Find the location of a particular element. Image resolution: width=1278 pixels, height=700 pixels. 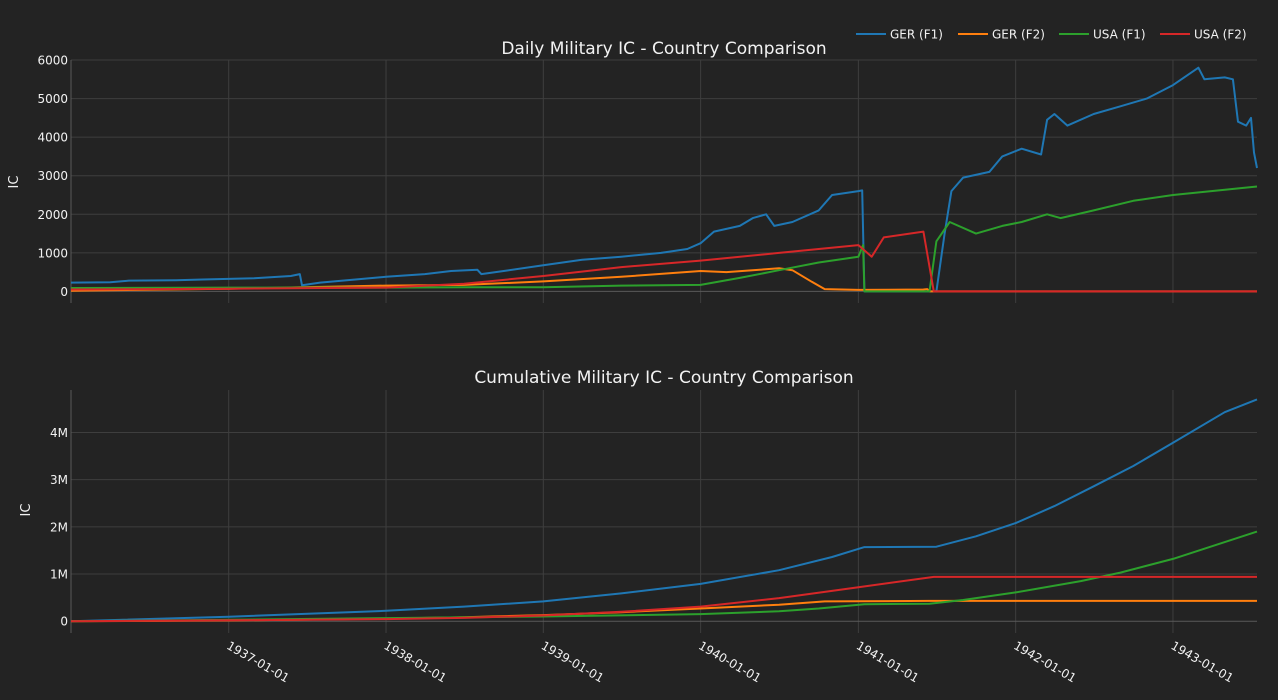

cumulative-y-axis-label: IC is located at coordinates (26, 510).